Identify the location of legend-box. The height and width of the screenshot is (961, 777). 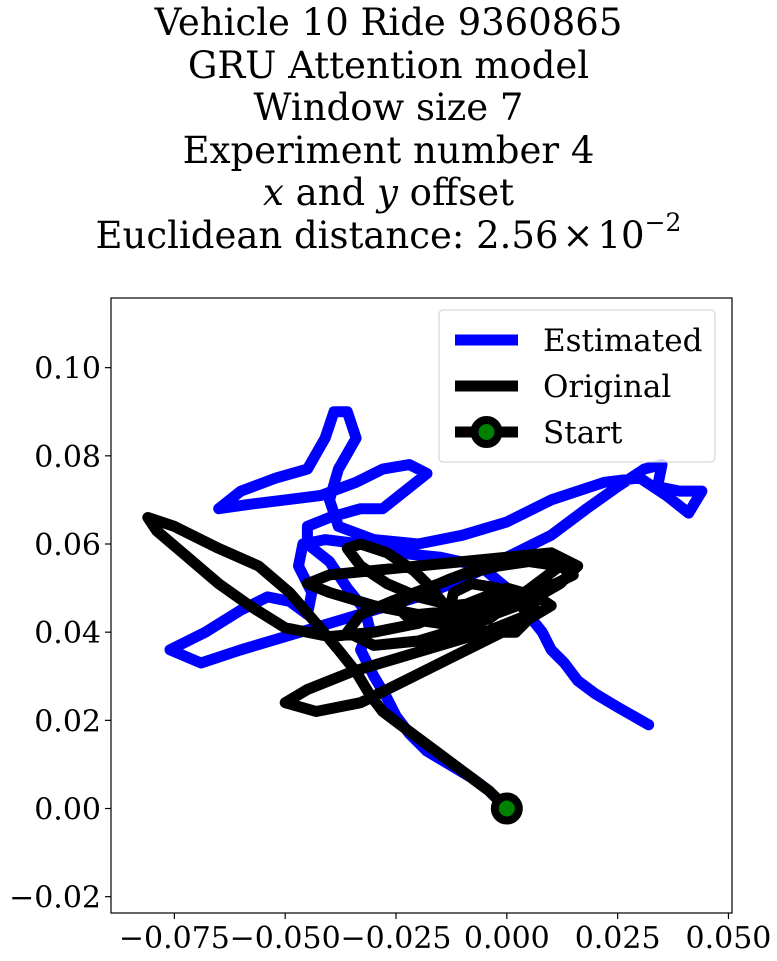
(577, 386).